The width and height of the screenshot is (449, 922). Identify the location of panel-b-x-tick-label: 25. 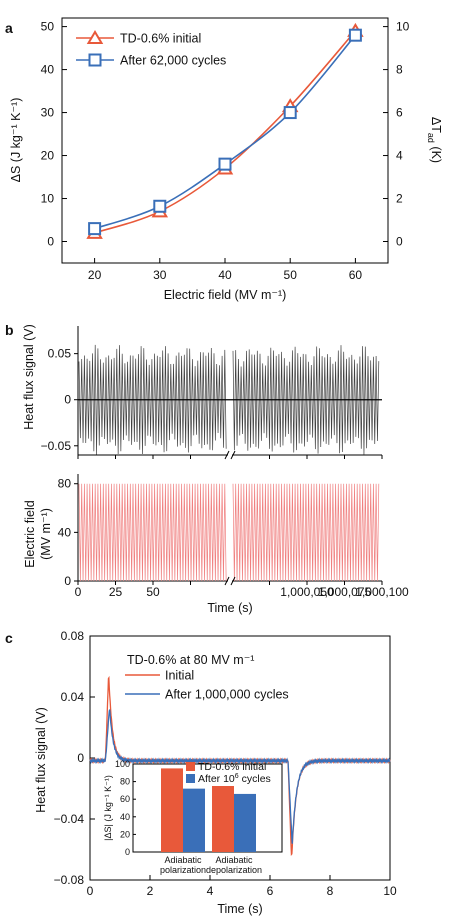
(116, 592).